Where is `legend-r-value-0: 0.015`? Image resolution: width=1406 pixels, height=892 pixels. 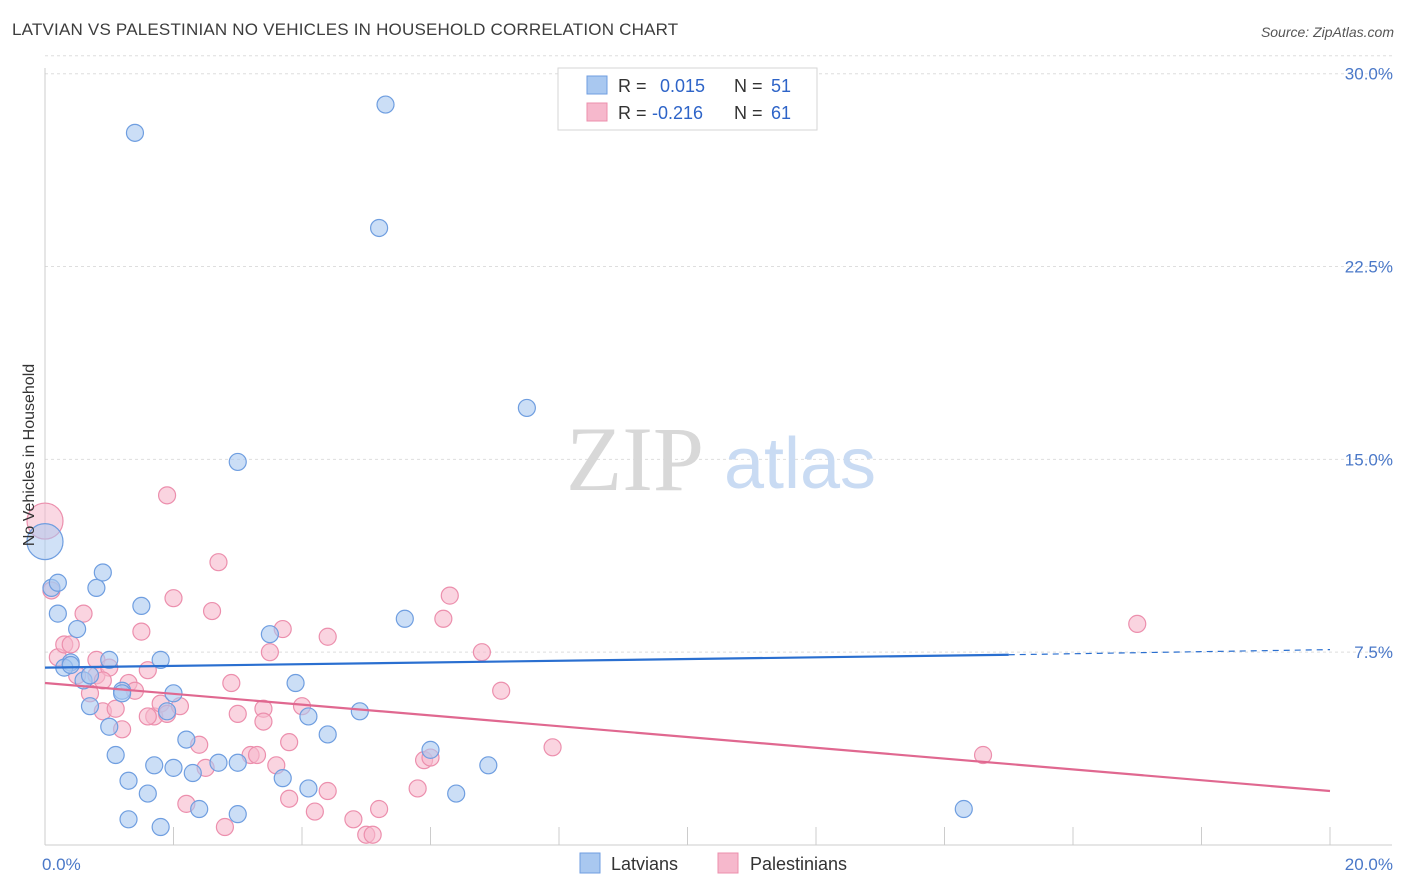
legend-r-value-0: 0.015 is located at coordinates (682, 86).